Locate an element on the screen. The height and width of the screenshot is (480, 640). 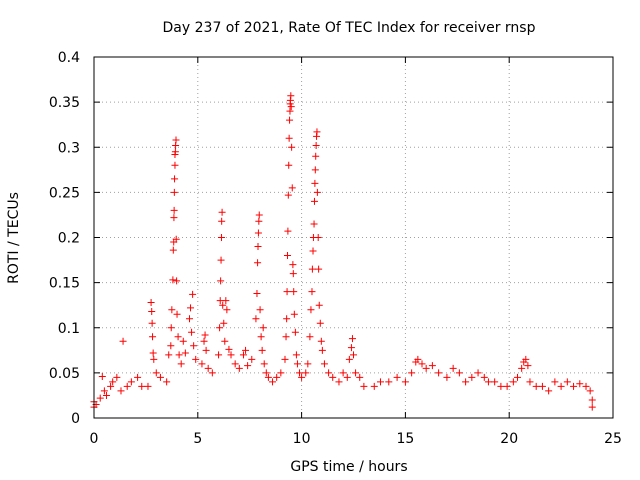
x-tick-label: 10 is located at coordinates (302, 439).